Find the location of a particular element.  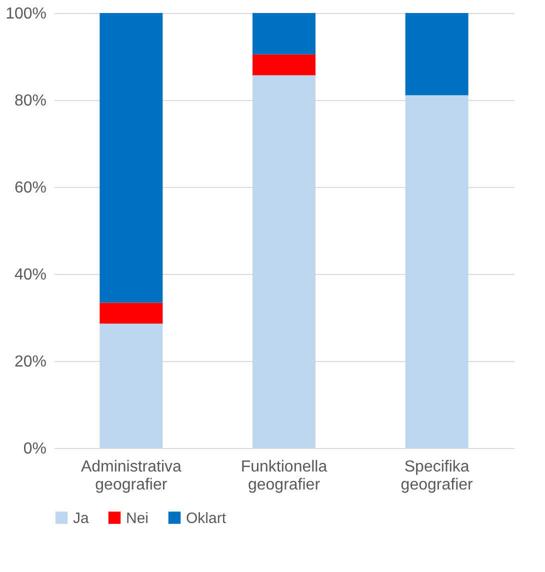

y-tick-label: 20% is located at coordinates (30, 362).